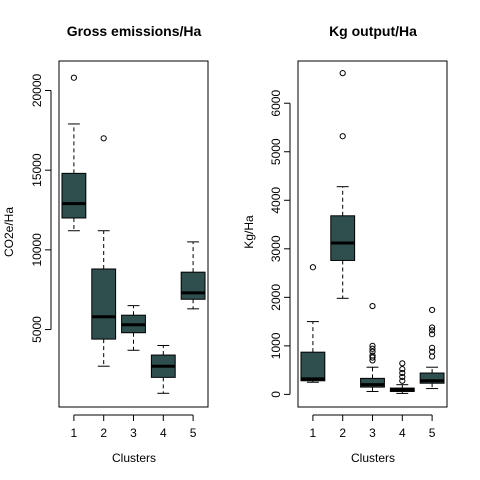 The height and width of the screenshot is (480, 480). What do you see at coordinates (74, 433) in the screenshot?
I see `panel-1-x-tick-label: 1` at bounding box center [74, 433].